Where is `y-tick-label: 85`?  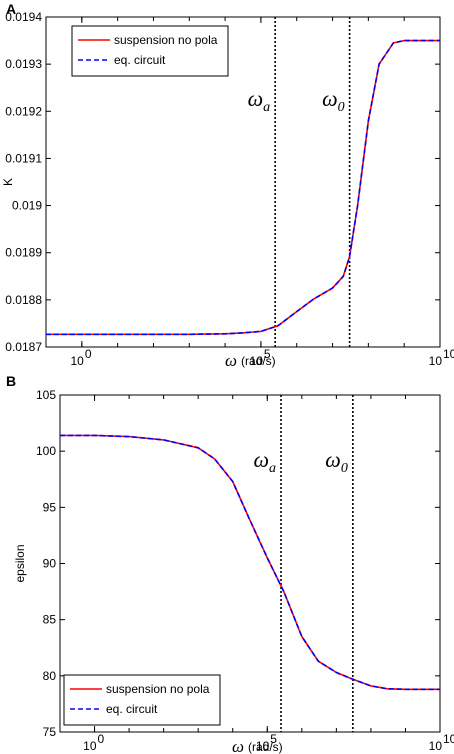 y-tick-label: 85 is located at coordinates (50, 620).